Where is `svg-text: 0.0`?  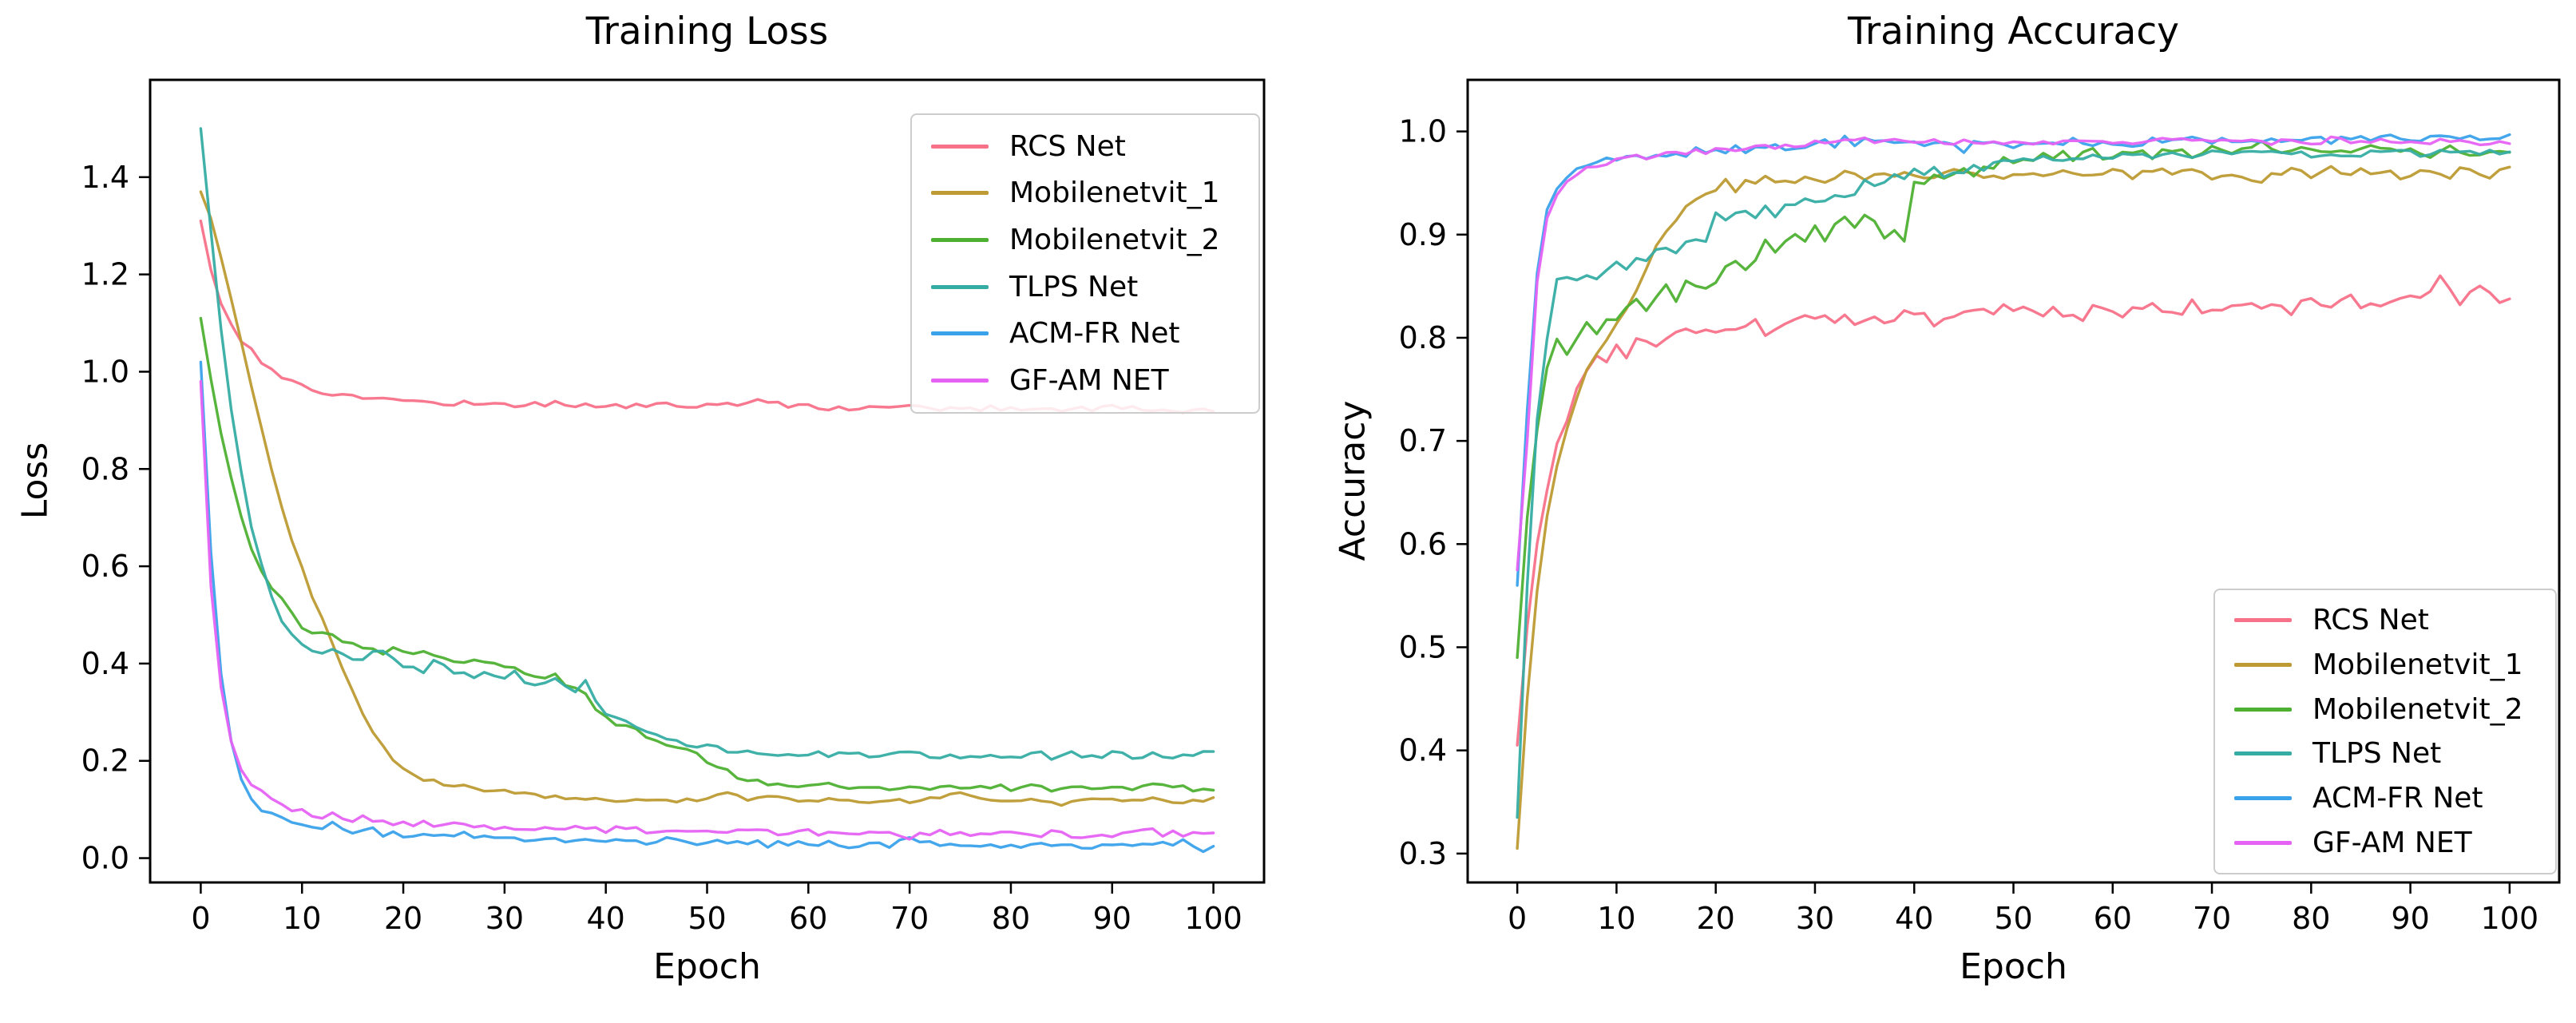 svg-text: 0.0 is located at coordinates (105, 858).